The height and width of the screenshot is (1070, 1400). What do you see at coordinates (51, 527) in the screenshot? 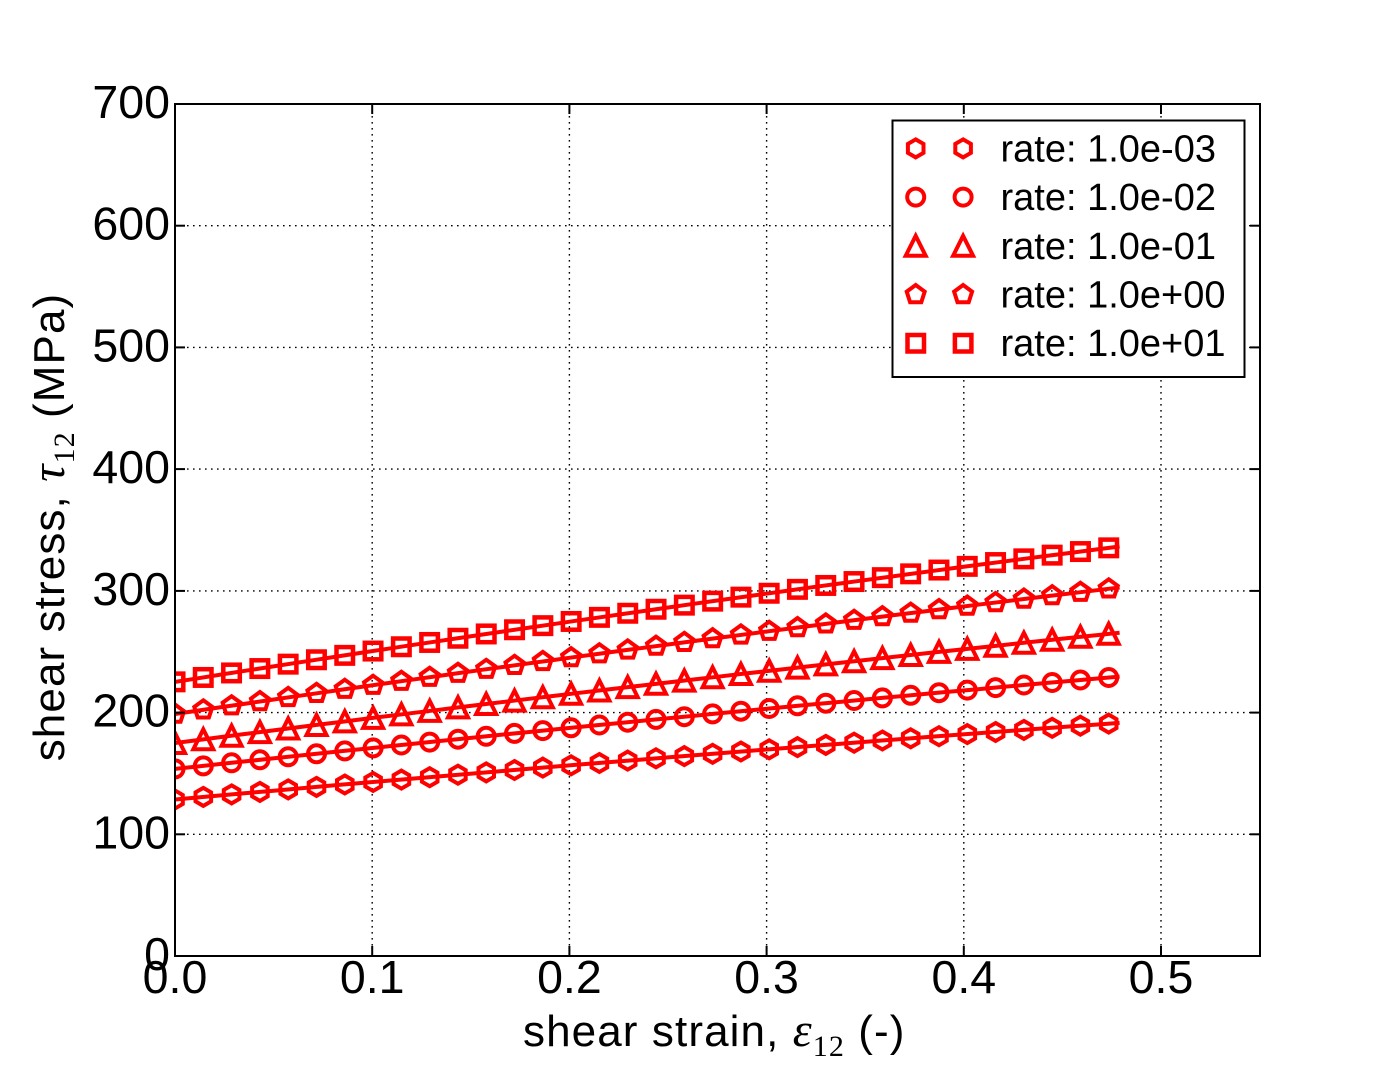
I see `svg-text: shear stress, τ12 (MPa)` at bounding box center [51, 527].